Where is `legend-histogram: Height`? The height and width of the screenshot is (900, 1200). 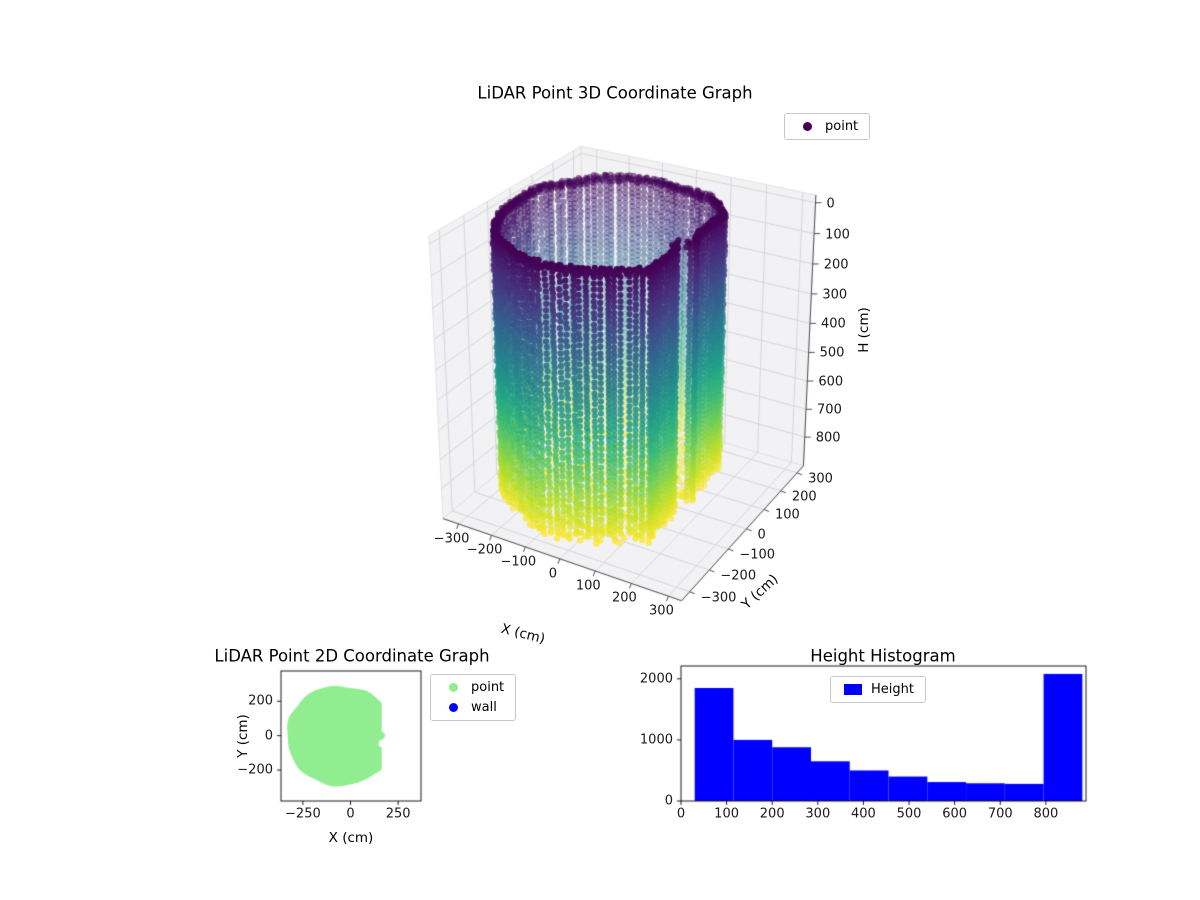
legend-histogram: Height is located at coordinates (878, 689).